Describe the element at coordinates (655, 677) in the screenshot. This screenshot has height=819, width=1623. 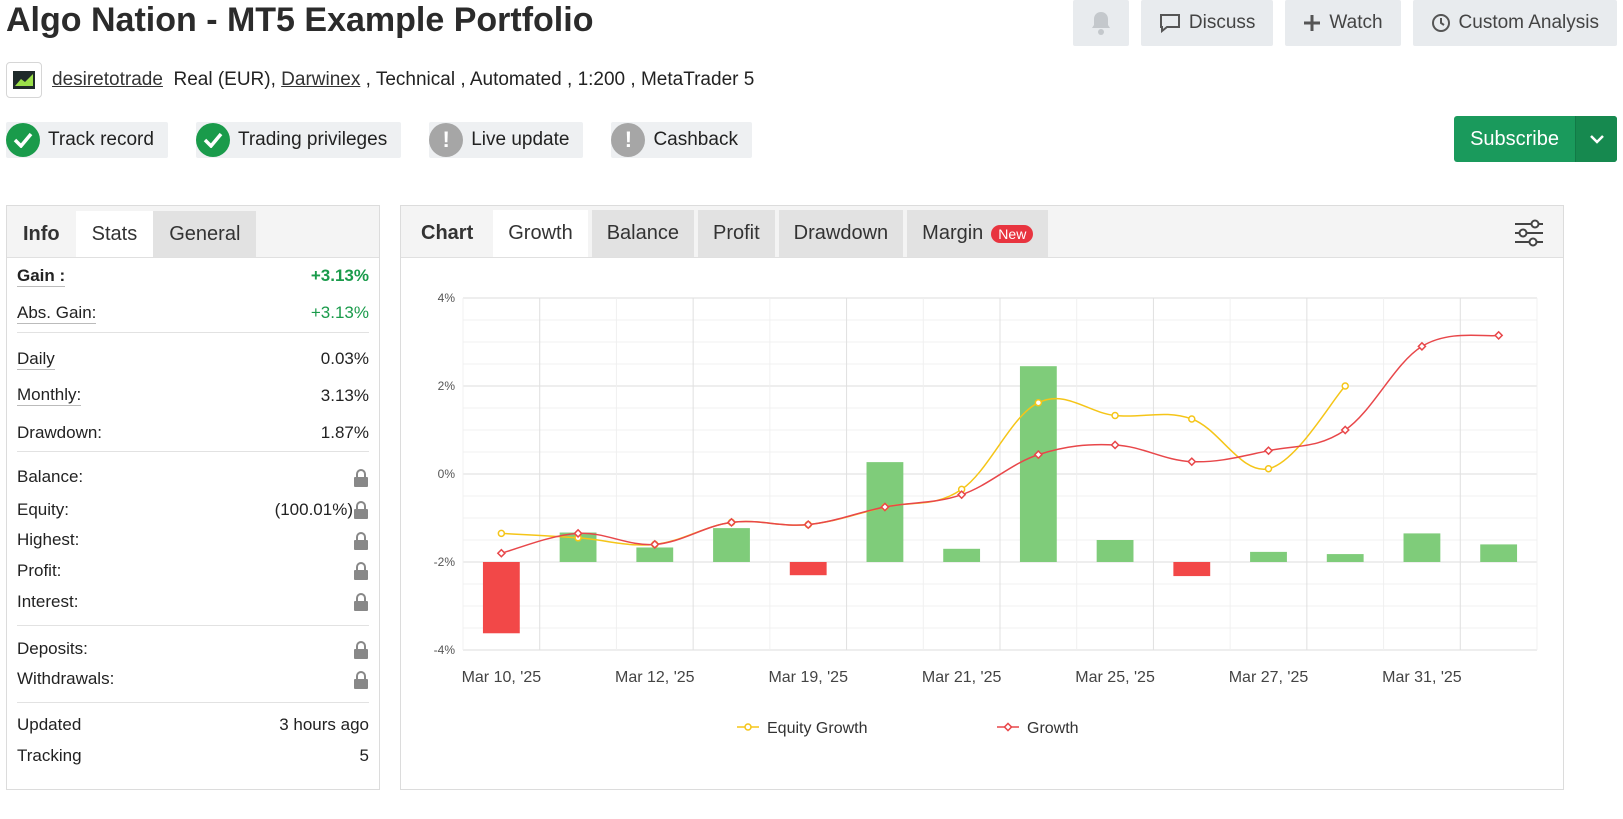
I see `x-tick-label: Mar 12, '25` at that location.